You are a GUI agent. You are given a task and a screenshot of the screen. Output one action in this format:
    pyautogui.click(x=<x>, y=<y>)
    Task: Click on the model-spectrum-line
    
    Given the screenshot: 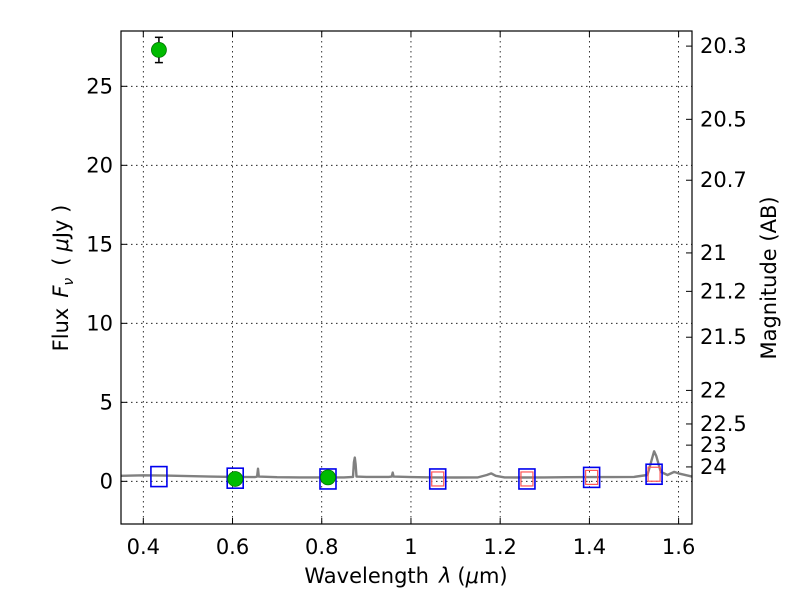 What is the action you would take?
    pyautogui.click(x=406, y=464)
    